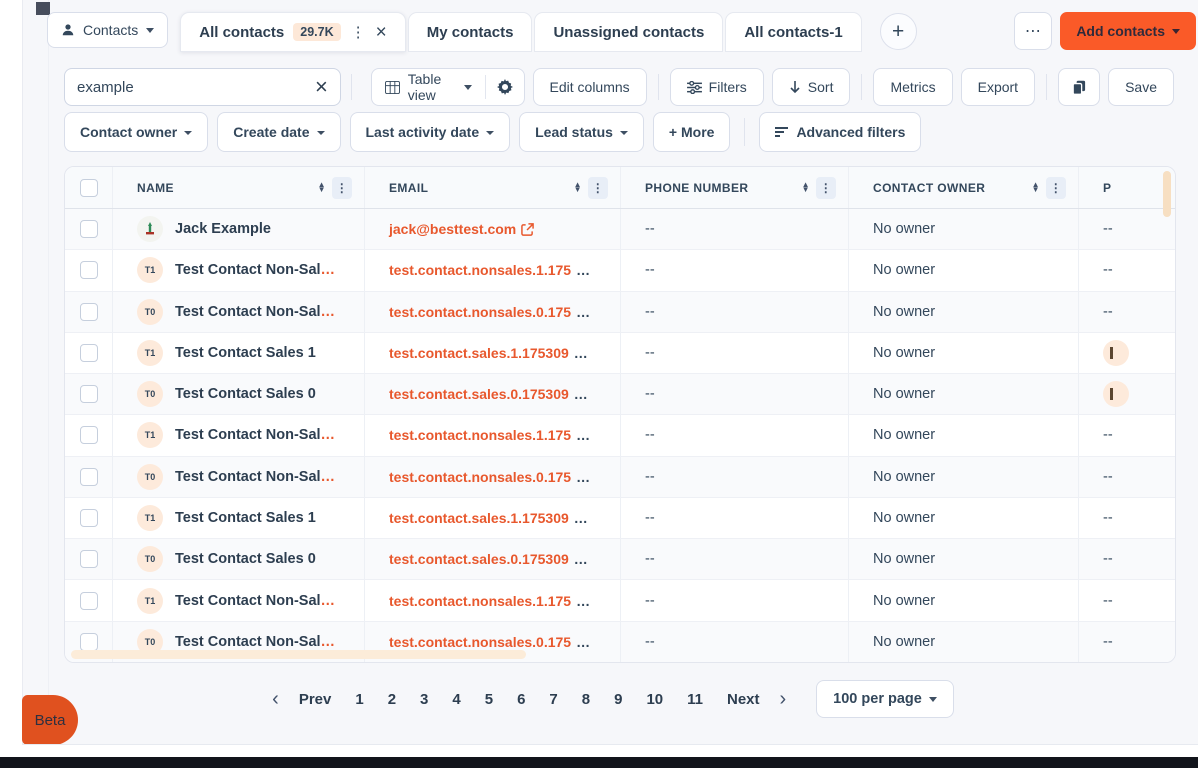 The width and height of the screenshot is (1198, 768). Describe the element at coordinates (1107, 187) in the screenshot. I see `column-label: P` at that location.